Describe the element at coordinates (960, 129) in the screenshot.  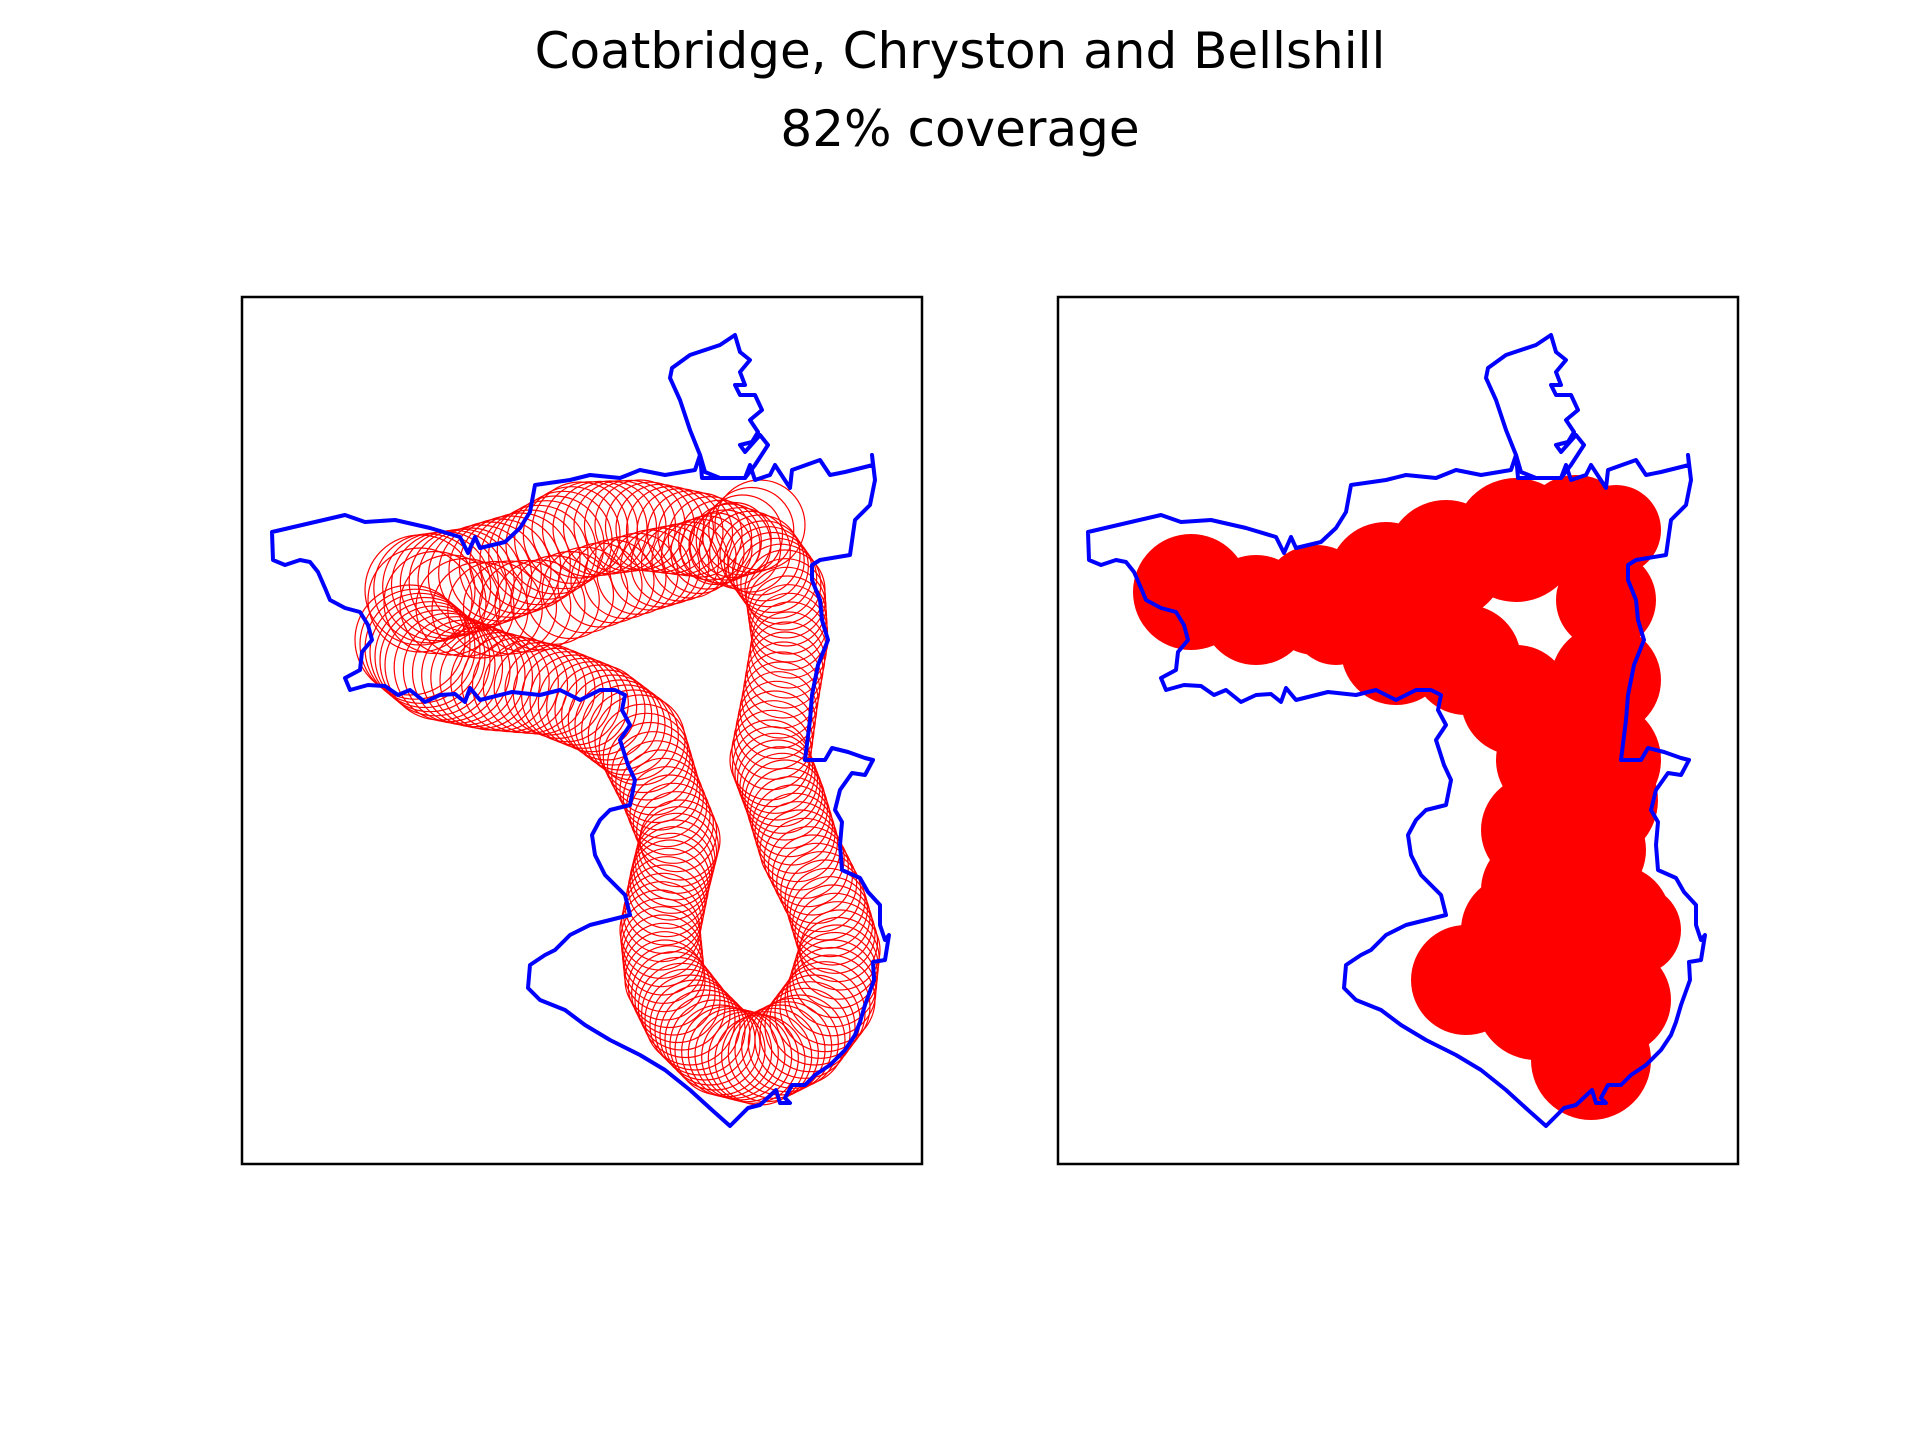
I see `figure-subtitle: 82% coverage` at that location.